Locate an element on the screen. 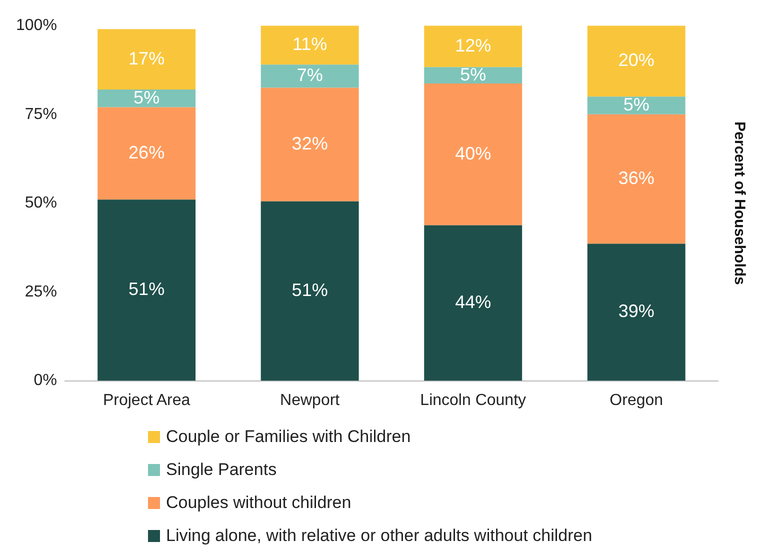  y-tick-label: 25% is located at coordinates (40, 291).